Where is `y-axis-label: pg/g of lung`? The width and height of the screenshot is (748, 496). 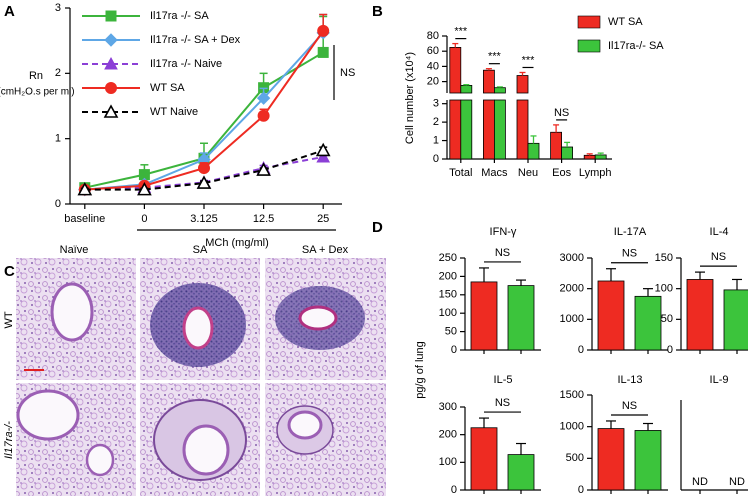
y-axis-label: pg/g of lung is located at coordinates (420, 370).